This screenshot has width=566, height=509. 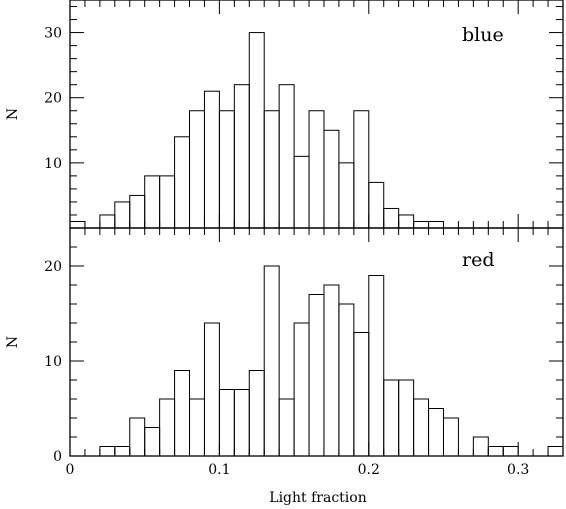 What do you see at coordinates (298, 470) in the screenshot?
I see `x-tick-labels: 0 0.1 0.2 0.3` at bounding box center [298, 470].